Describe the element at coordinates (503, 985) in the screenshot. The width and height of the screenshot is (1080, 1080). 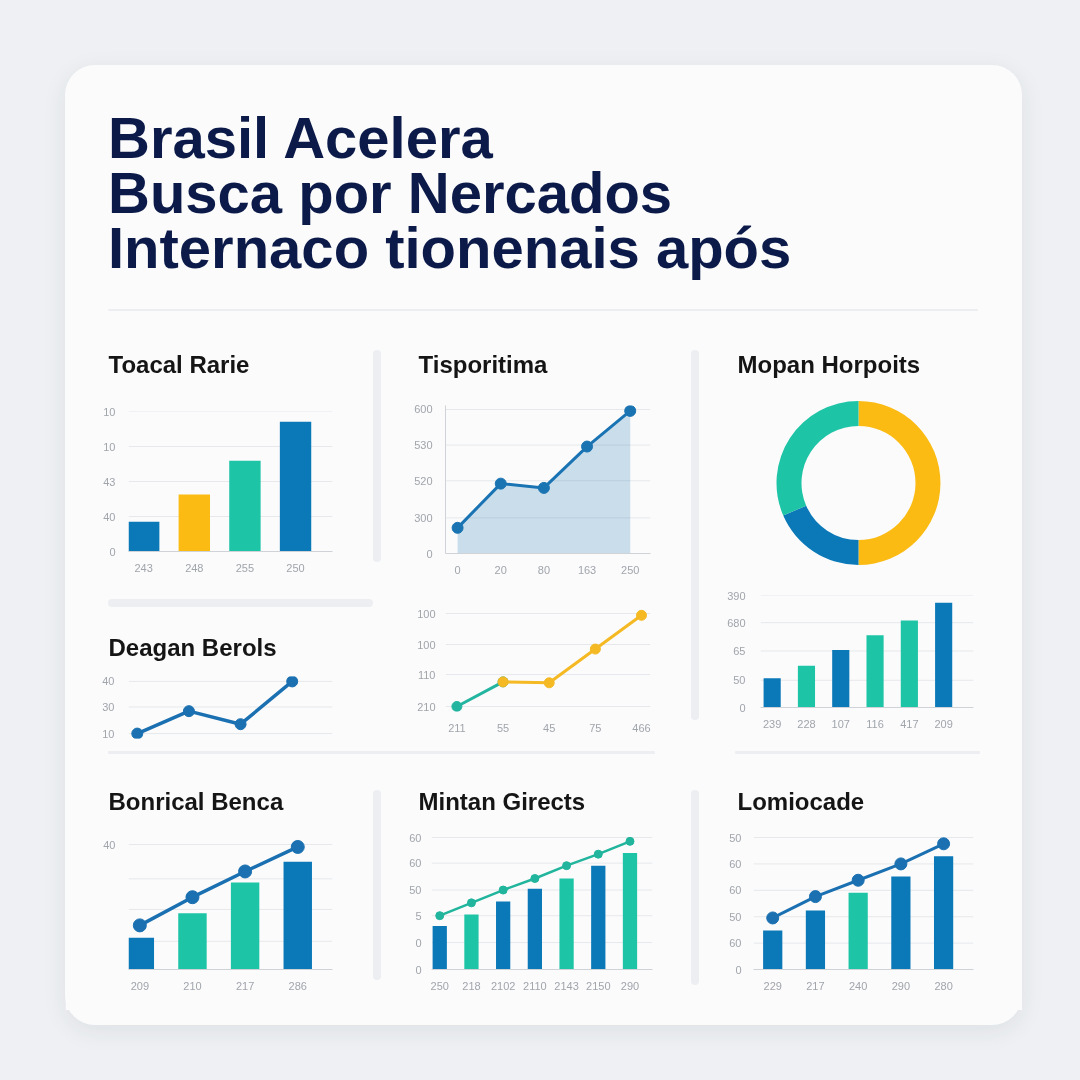
I see `x-tick-label: 2102` at that location.